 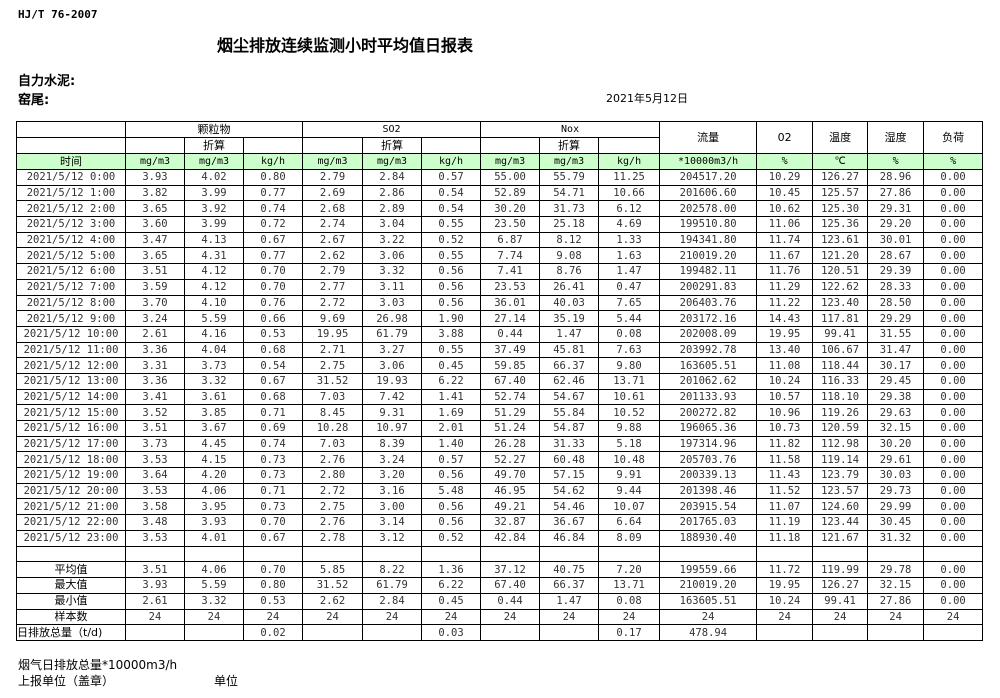 I want to click on value-cell: 9.80, so click(x=629, y=365).